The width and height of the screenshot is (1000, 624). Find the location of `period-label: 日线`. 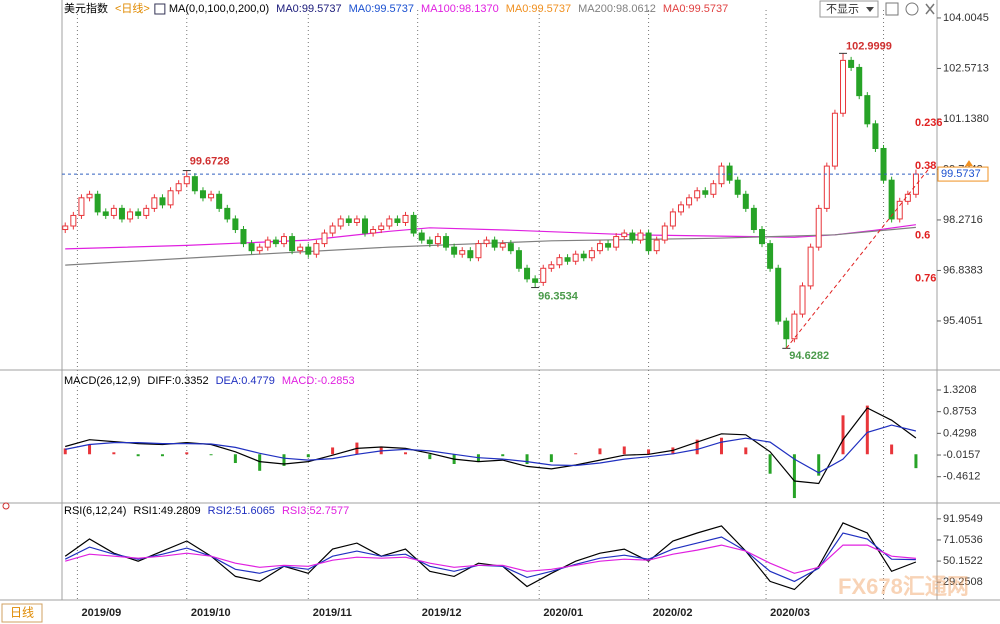

period-label: 日线 is located at coordinates (22, 613).